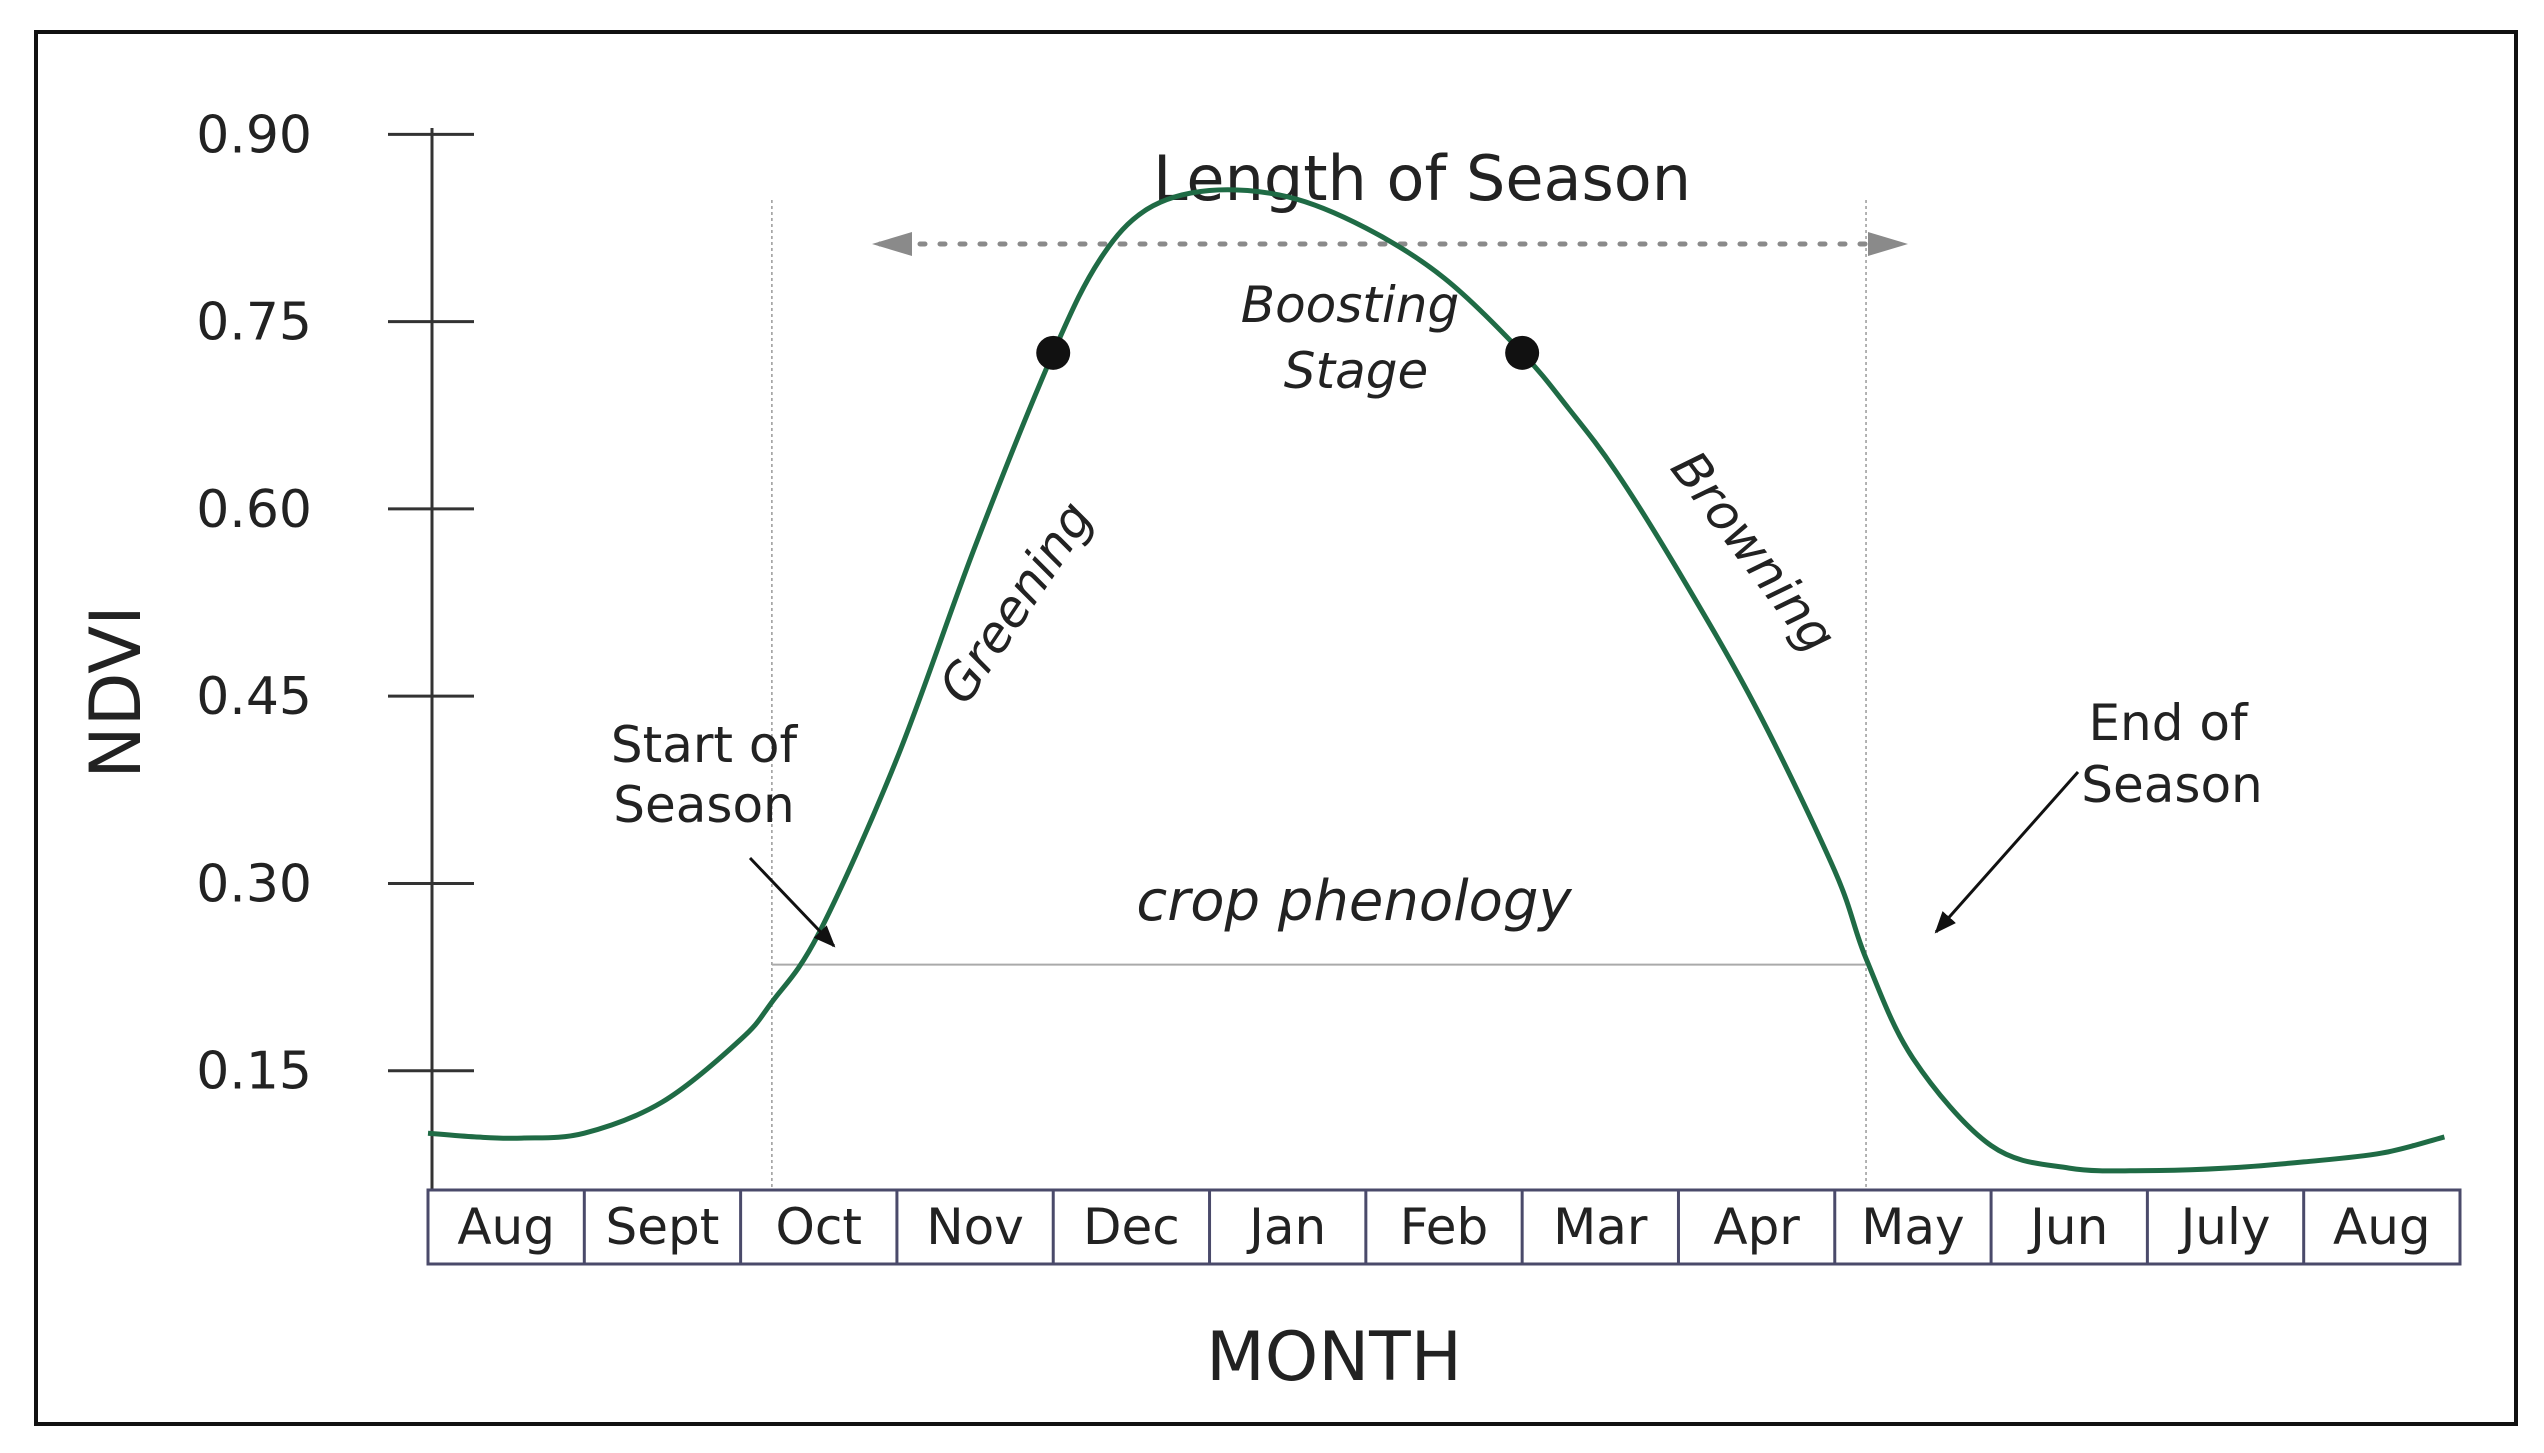  I want to click on x-tick-label: Sept, so click(663, 1227).